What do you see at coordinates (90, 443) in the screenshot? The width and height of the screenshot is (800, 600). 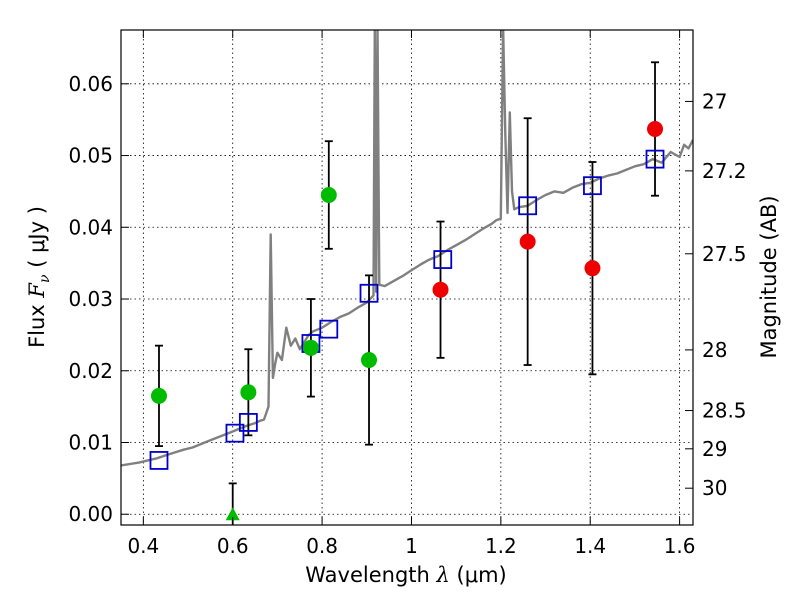 I see `y-tick-label: 0.01` at bounding box center [90, 443].